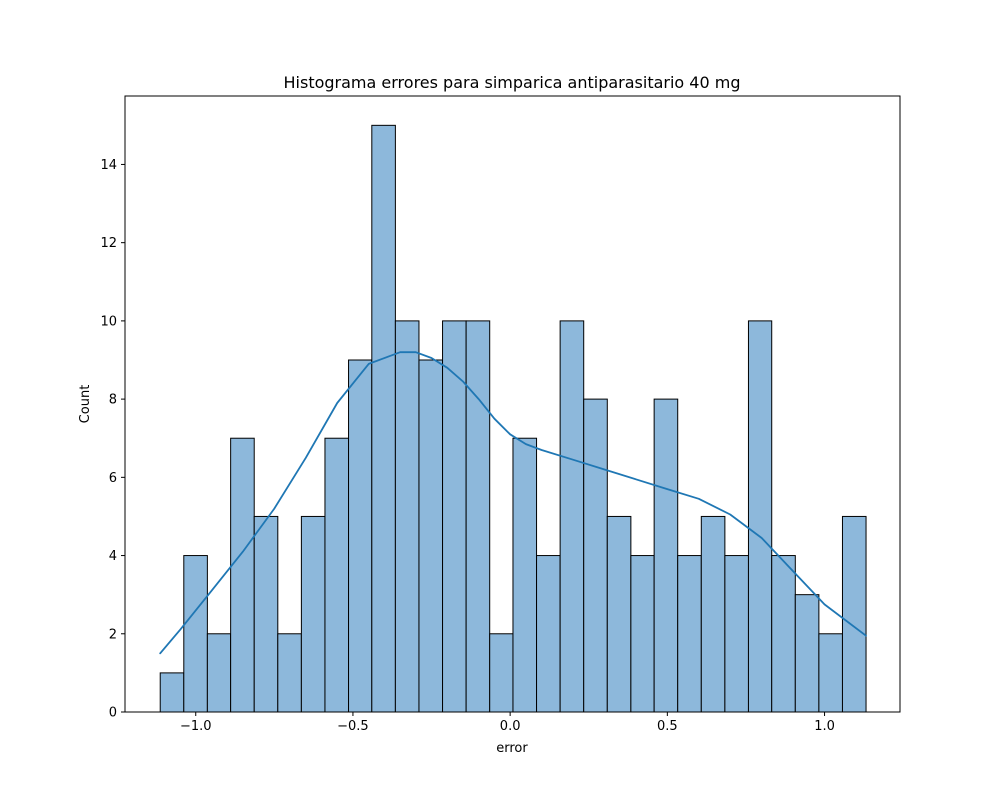 Image resolution: width=1000 pixels, height=800 pixels. Describe the element at coordinates (85, 404) in the screenshot. I see `y-axis-label: Count` at that location.